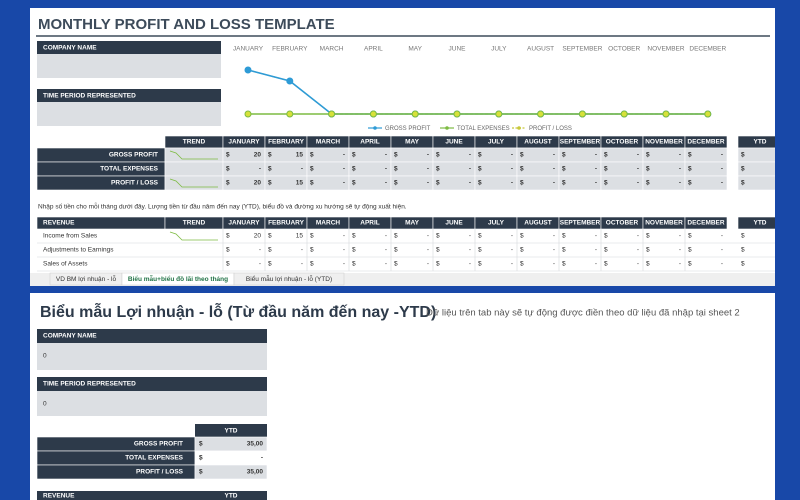  What do you see at coordinates (59, 223) in the screenshot?
I see `header: REVENUE` at bounding box center [59, 223].